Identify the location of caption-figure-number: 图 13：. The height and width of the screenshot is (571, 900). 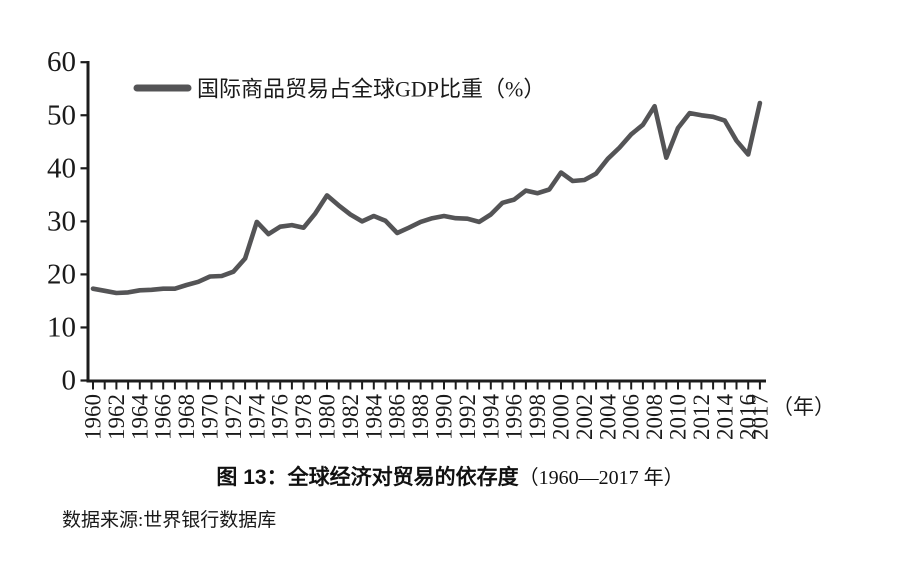
(252, 477).